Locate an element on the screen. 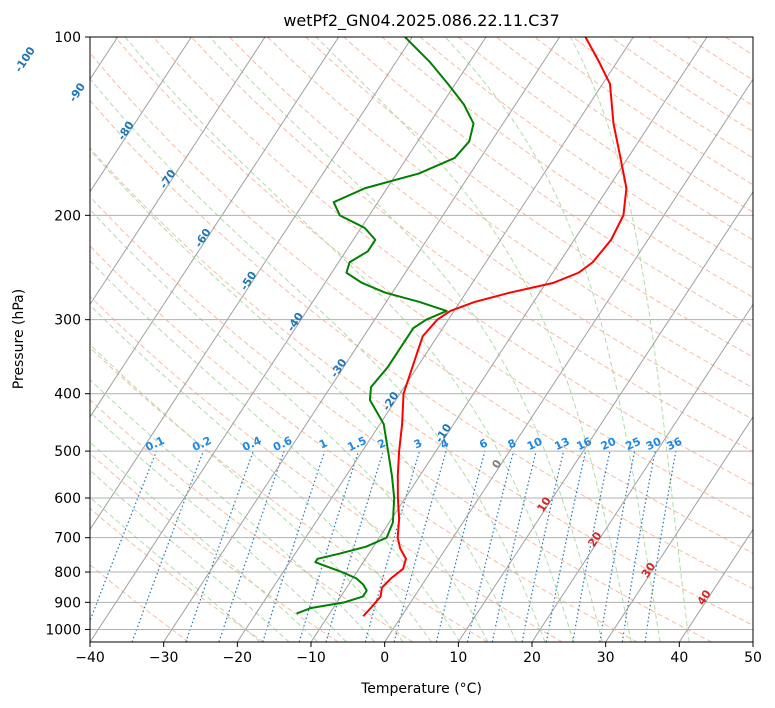 The image size is (775, 708). isotherm-label: -100 is located at coordinates (25, 59).